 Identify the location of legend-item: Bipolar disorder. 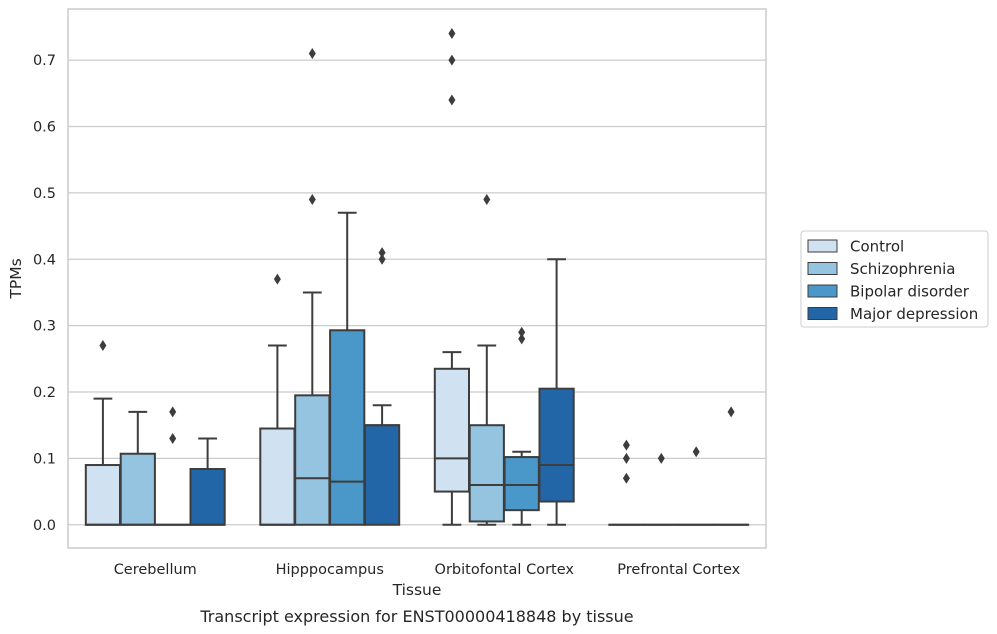
(888, 292).